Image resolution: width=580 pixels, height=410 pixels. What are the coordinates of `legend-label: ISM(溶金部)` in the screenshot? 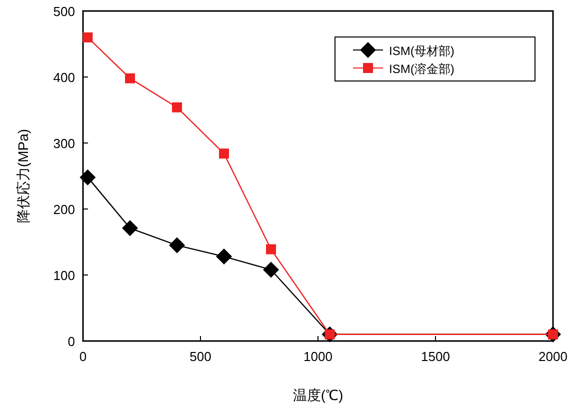 It's located at (421, 69).